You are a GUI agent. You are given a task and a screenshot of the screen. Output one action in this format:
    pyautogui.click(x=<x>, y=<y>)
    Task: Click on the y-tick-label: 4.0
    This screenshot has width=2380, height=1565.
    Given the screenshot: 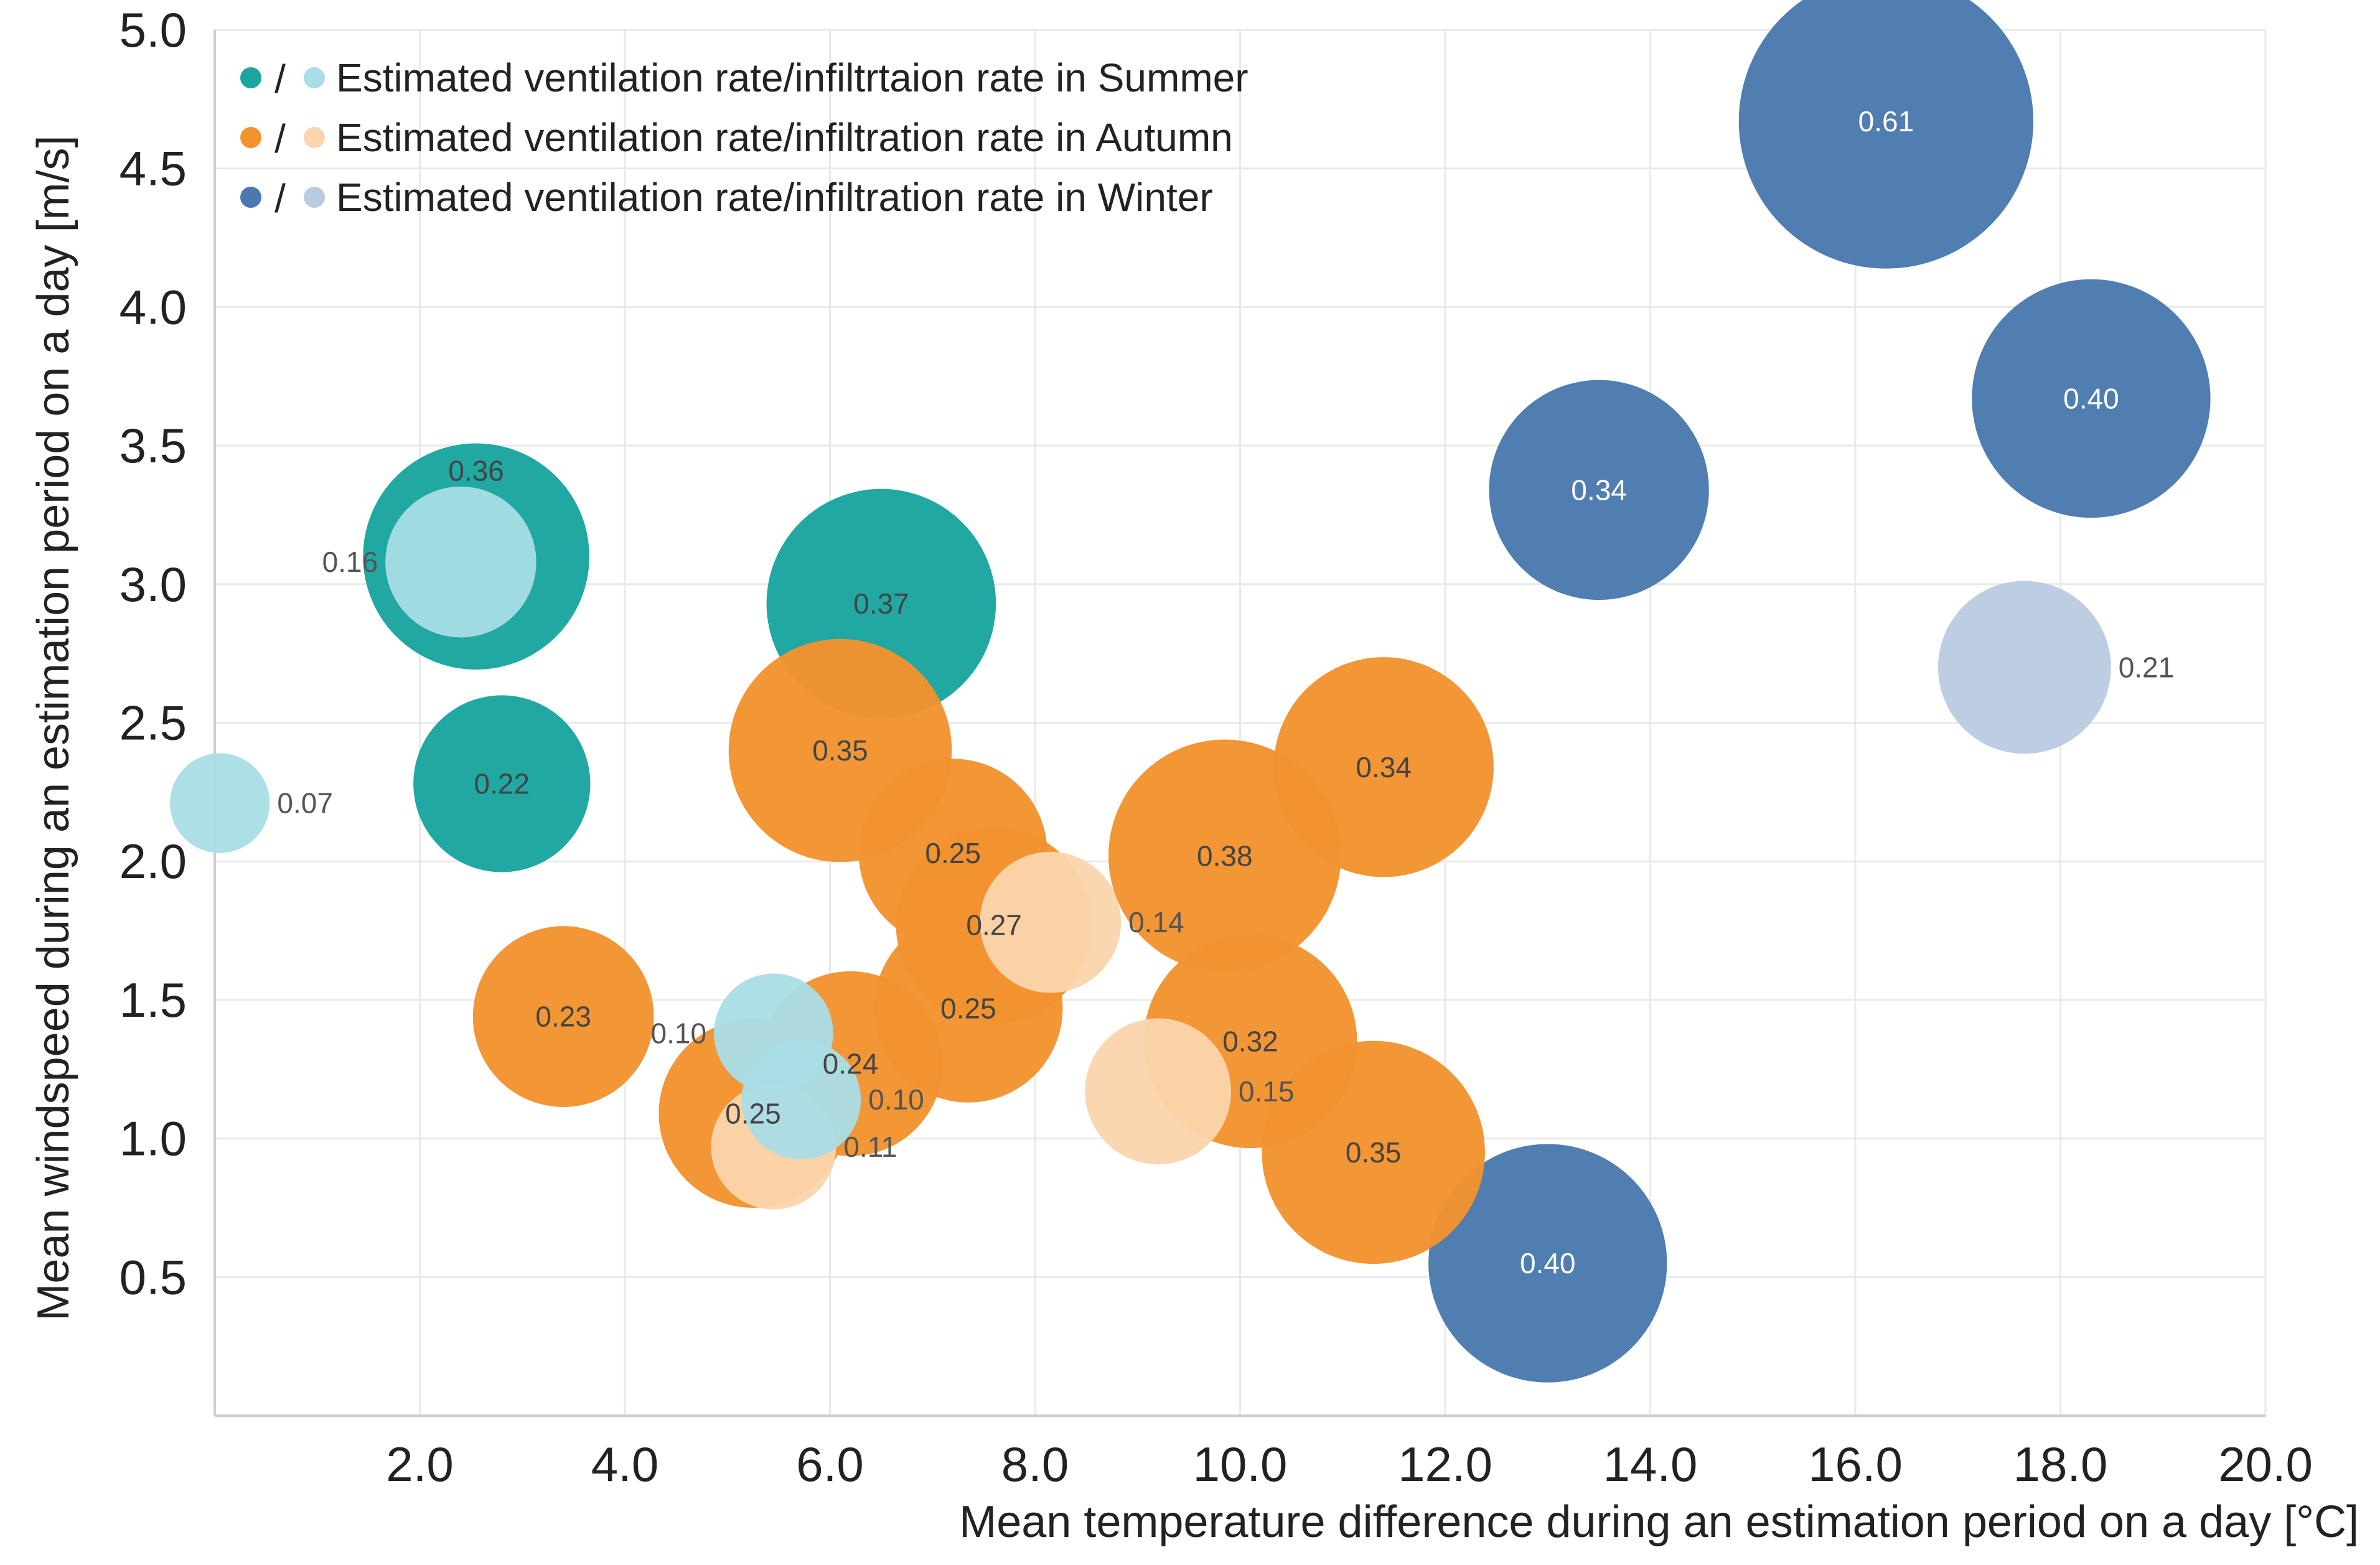 What is the action you would take?
    pyautogui.click(x=153, y=306)
    